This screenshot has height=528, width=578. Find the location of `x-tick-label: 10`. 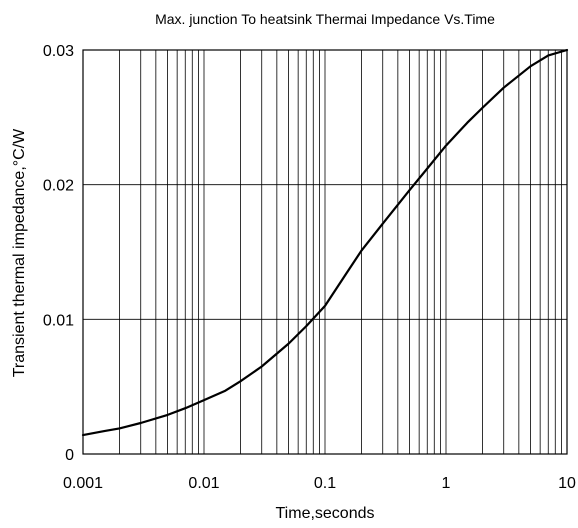

x-tick-label: 10 is located at coordinates (567, 483).